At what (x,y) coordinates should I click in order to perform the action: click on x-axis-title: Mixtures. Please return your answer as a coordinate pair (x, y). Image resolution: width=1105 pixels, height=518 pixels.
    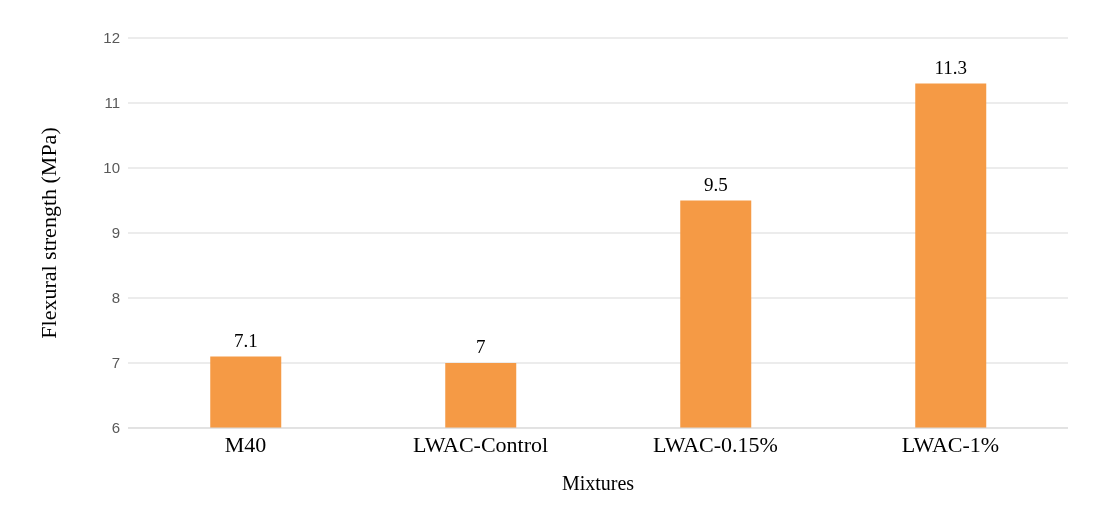
    Looking at the image, I should click on (598, 483).